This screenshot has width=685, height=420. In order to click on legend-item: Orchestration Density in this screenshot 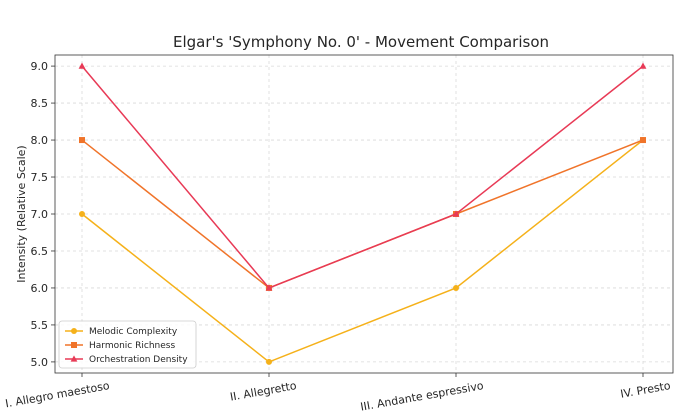, I will do `click(126, 360)`.